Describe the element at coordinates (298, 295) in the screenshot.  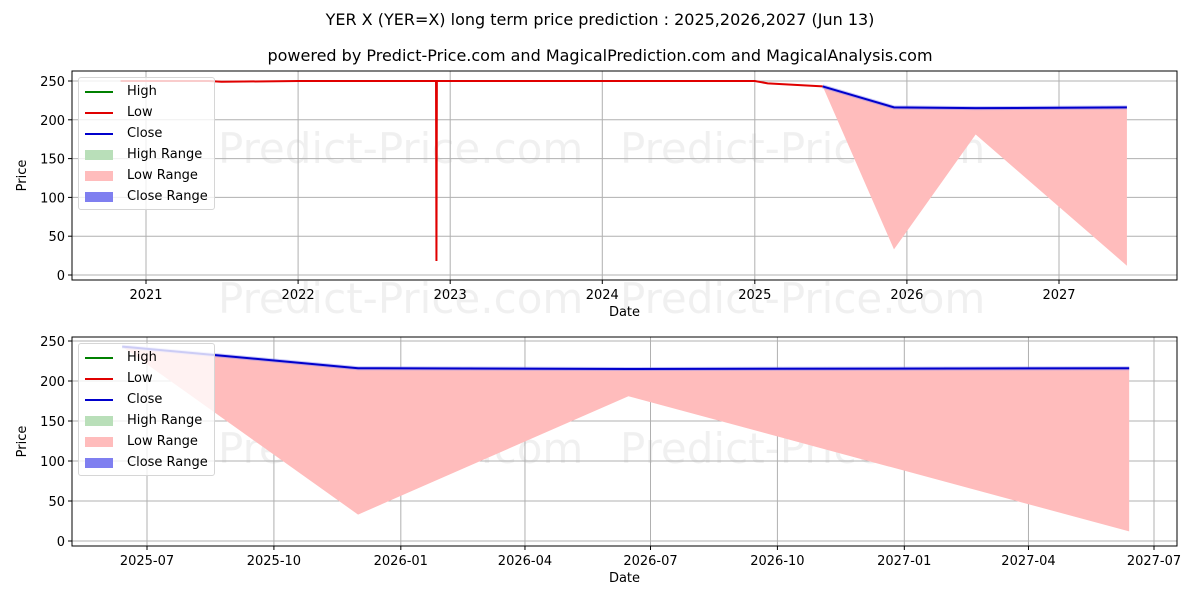
I see `x-tick-label: 2022` at that location.